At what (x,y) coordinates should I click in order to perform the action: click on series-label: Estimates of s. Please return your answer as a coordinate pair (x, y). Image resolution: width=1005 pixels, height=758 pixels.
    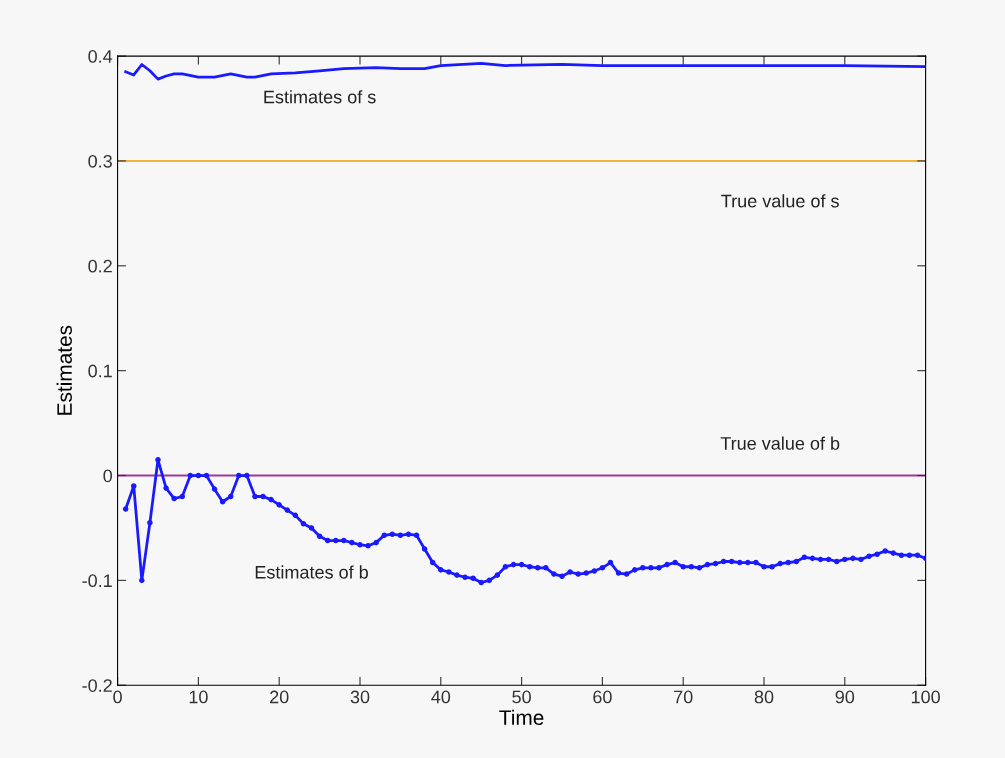
    Looking at the image, I should click on (320, 97).